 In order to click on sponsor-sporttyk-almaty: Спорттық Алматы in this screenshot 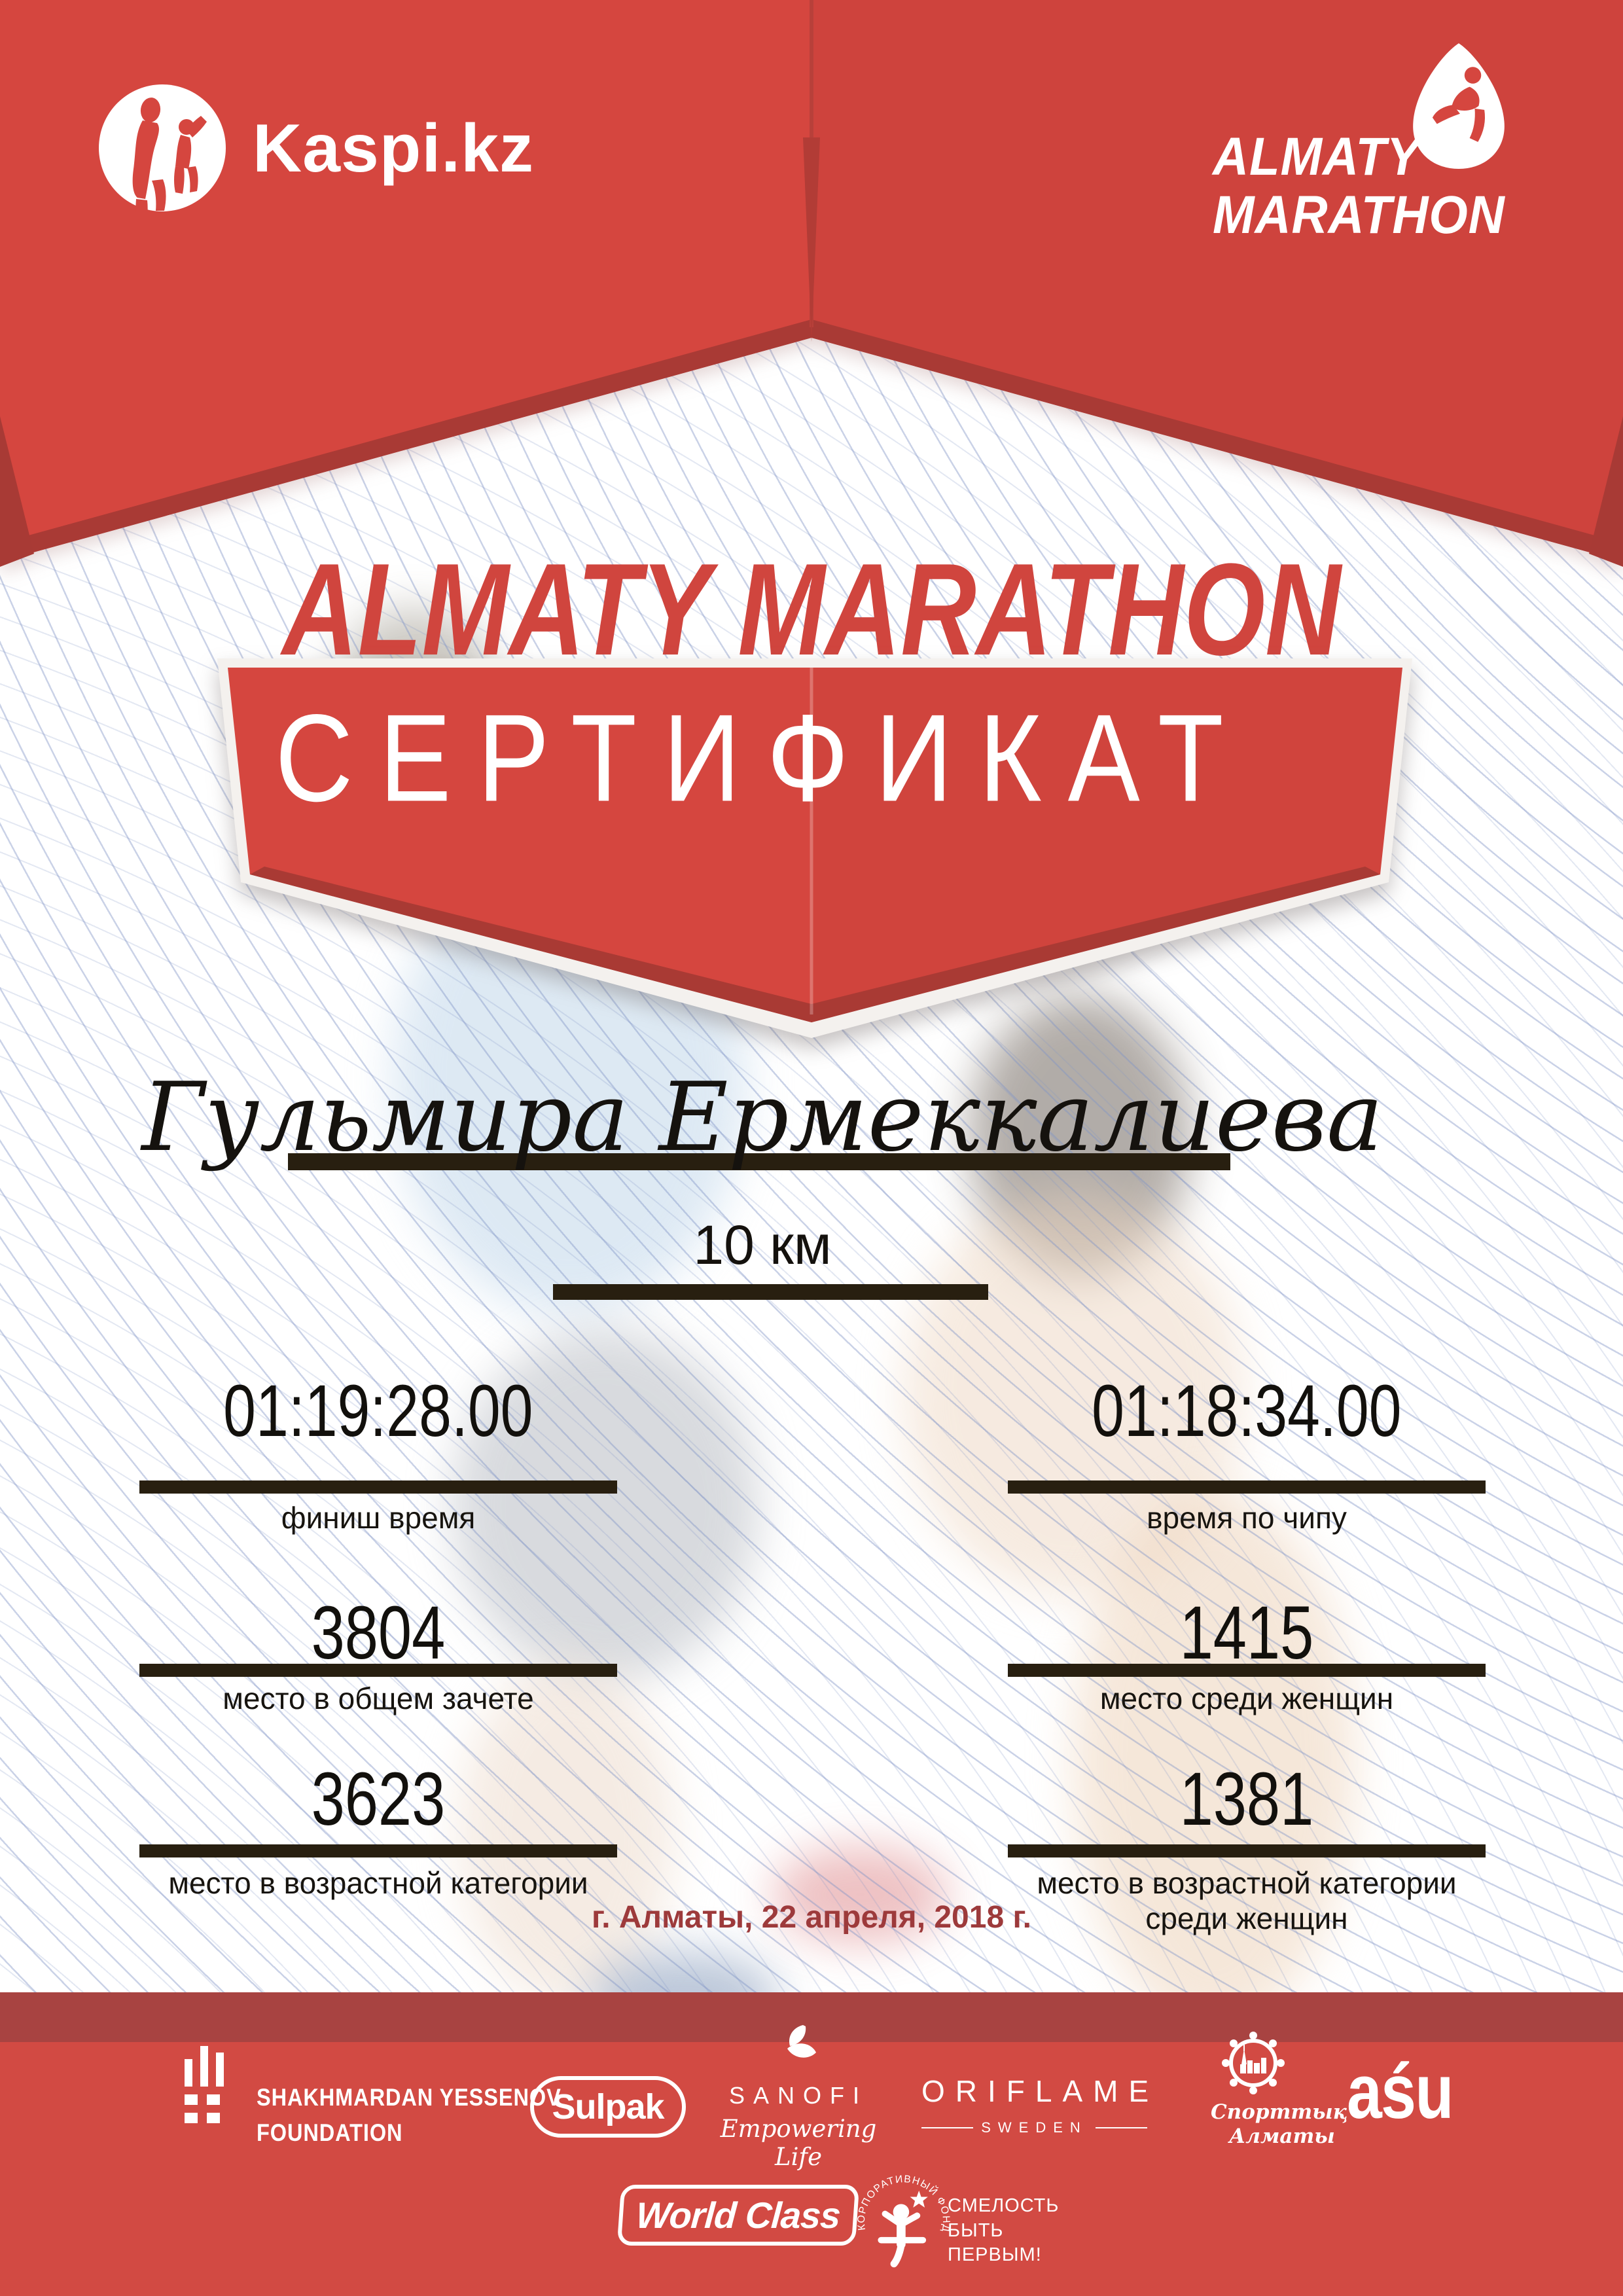, I will do `click(1279, 2089)`.